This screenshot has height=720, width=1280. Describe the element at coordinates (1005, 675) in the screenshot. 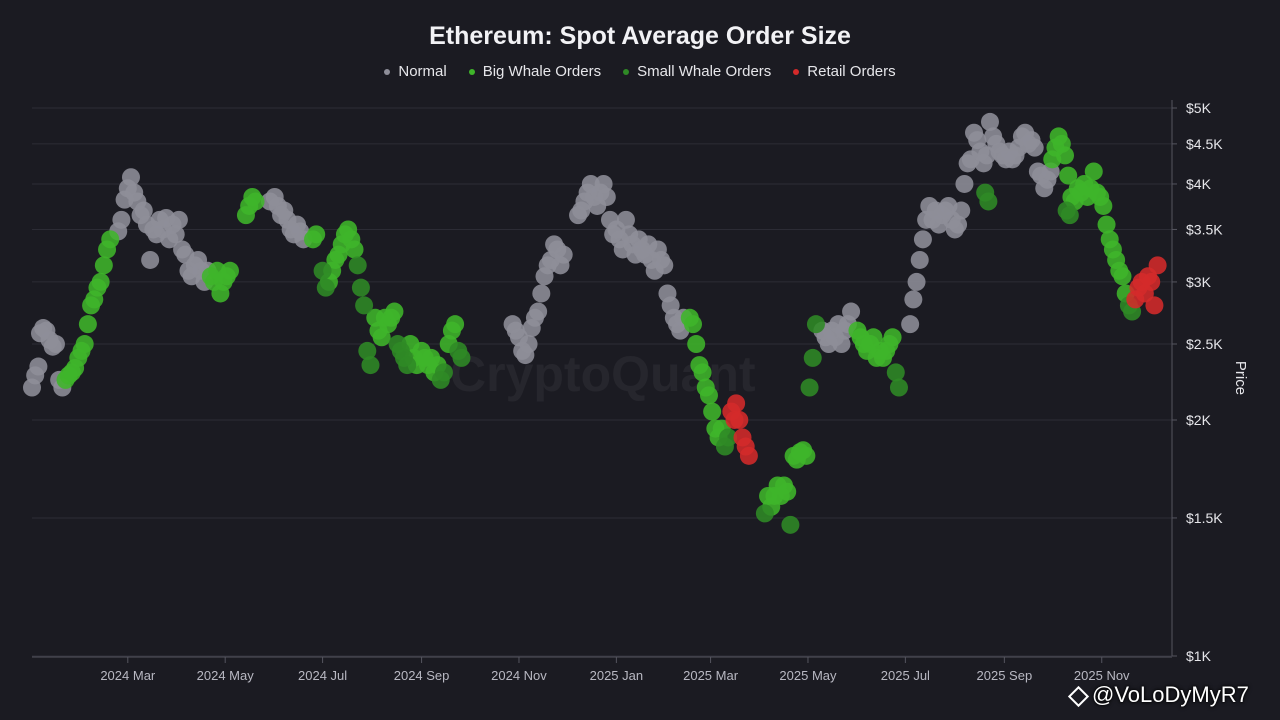

I see `x-tick-label: 2025 Sep` at that location.